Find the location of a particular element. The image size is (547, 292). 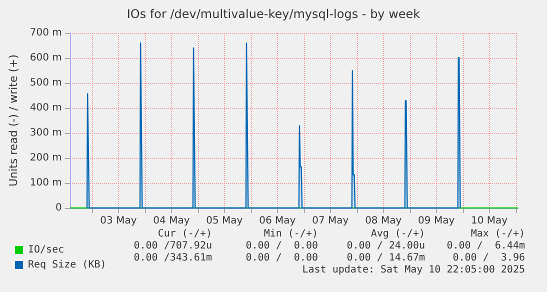

text: 0.00 / 3.96 is located at coordinates (488, 258).